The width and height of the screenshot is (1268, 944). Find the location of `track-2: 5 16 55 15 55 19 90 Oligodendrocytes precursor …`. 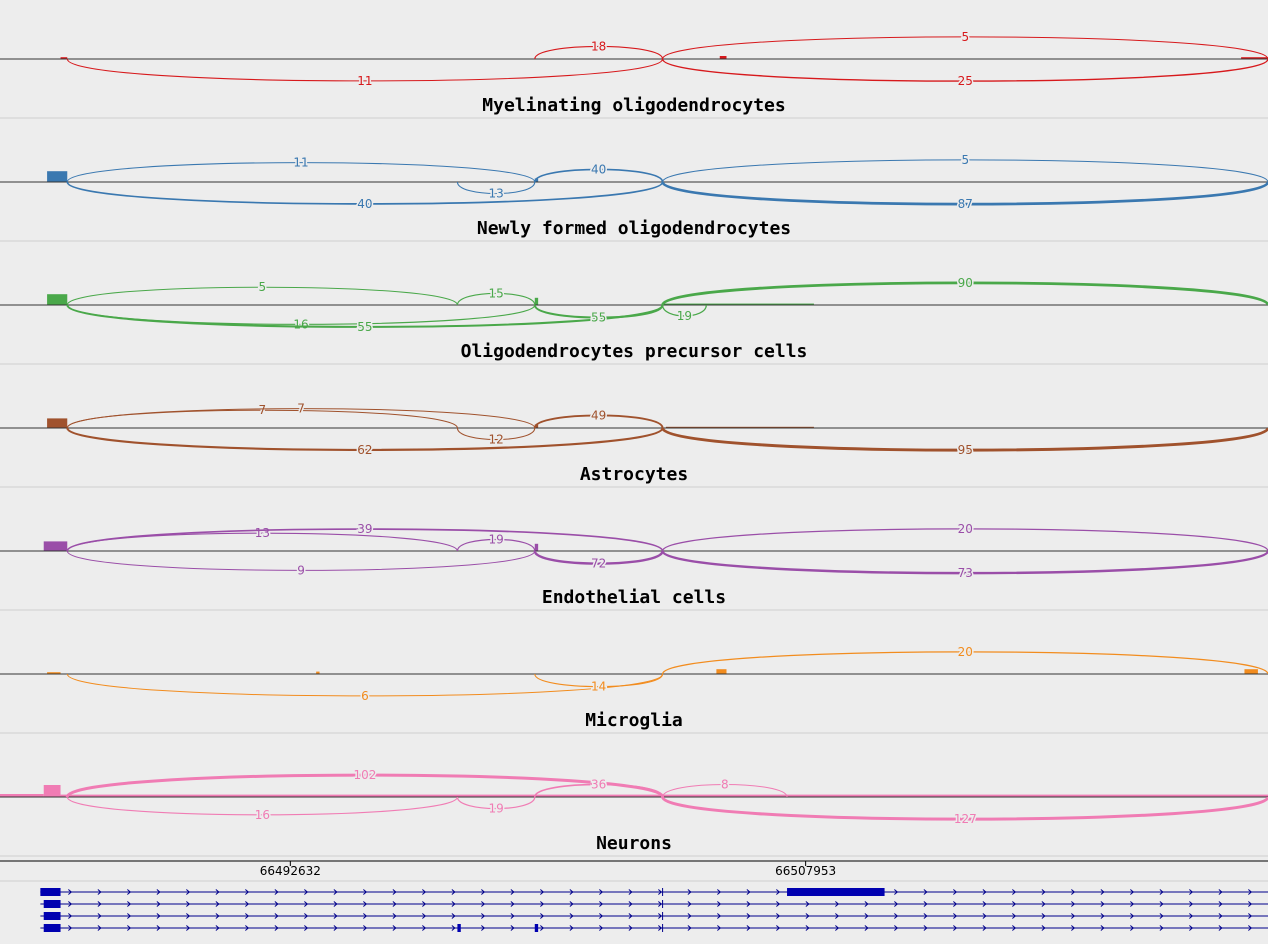

track-2: 5 16 55 15 55 19 90 Oligodendrocytes precursor … is located at coordinates (634, 319).